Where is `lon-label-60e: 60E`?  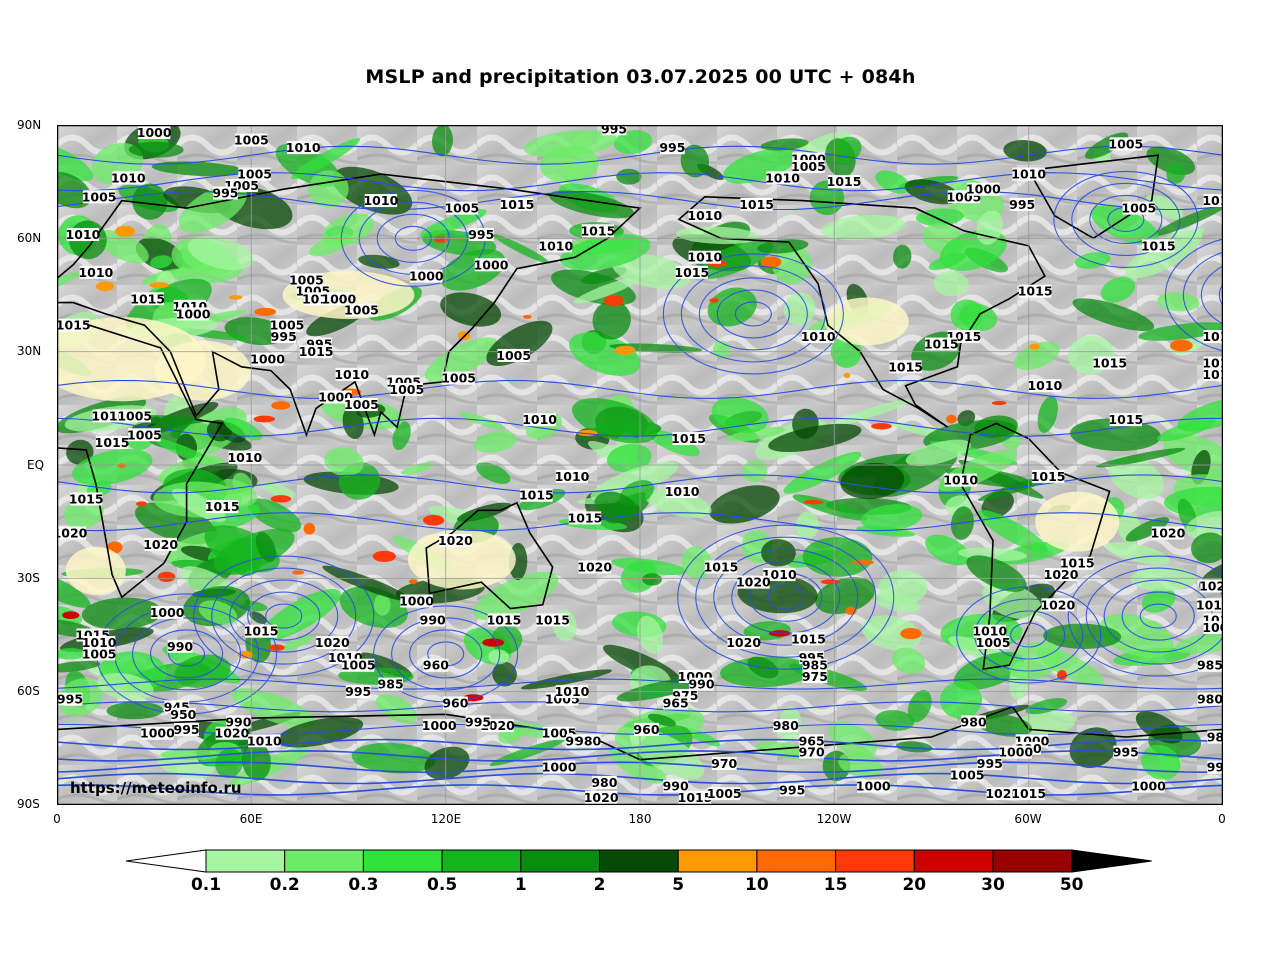
lon-label-60e: 60E is located at coordinates (251, 819).